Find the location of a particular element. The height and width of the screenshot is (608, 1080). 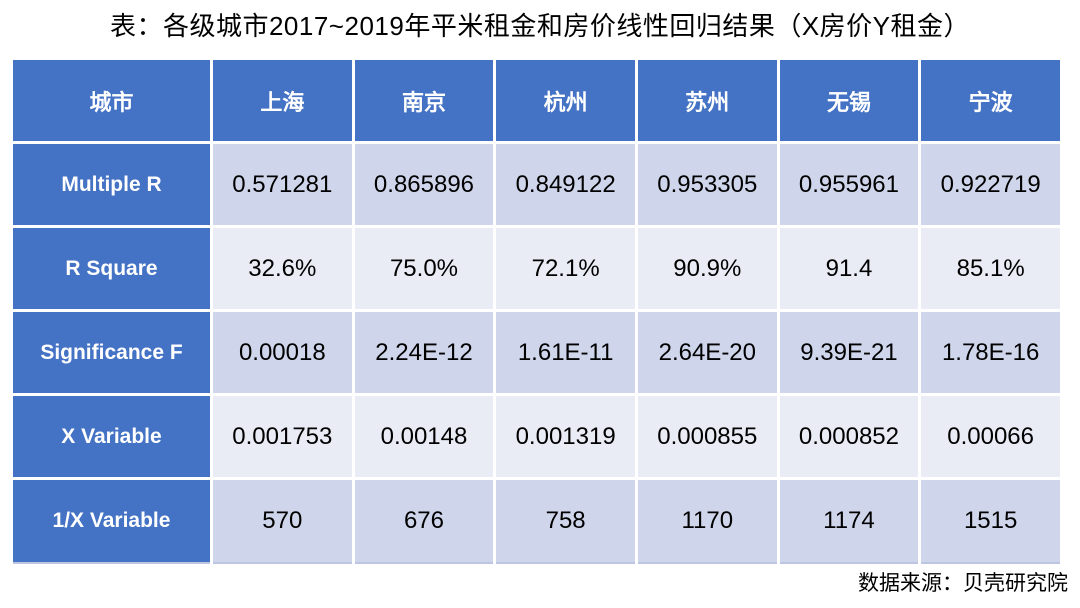

data-cell: 676 is located at coordinates (424, 520).